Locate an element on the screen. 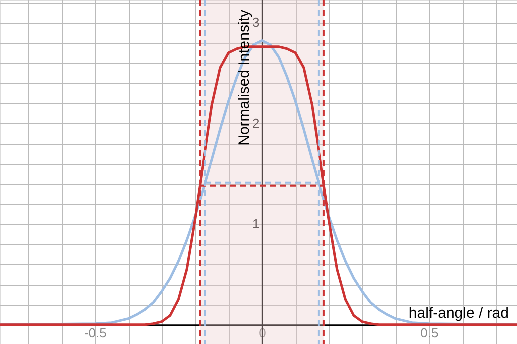 The width and height of the screenshot is (517, 344). y-axis-title: Normalised Intensity is located at coordinates (245, 78).